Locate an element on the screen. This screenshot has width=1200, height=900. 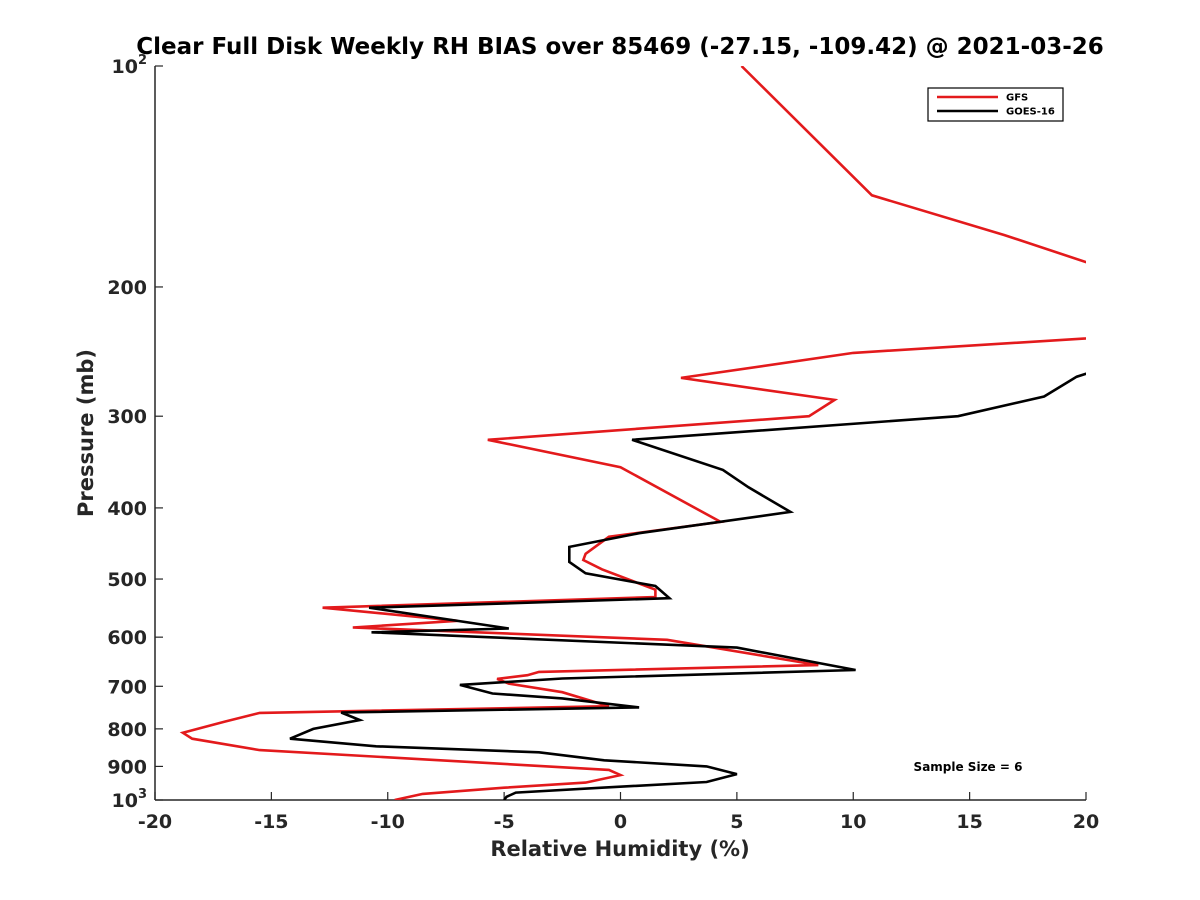
x-tick-label: 15 is located at coordinates (969, 822).